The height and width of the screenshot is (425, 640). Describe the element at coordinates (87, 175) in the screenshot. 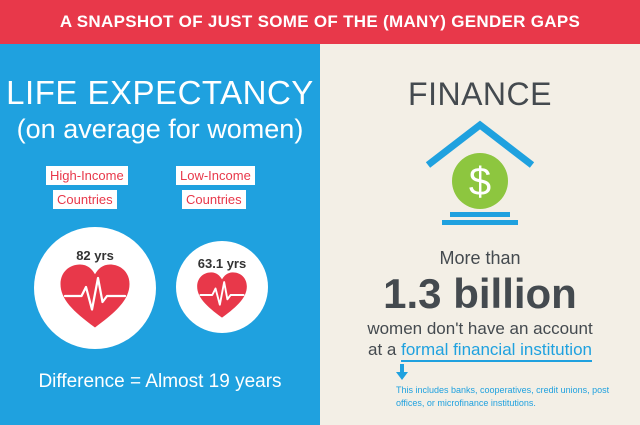

I see `high-income-tag-line1: High-Income` at that location.